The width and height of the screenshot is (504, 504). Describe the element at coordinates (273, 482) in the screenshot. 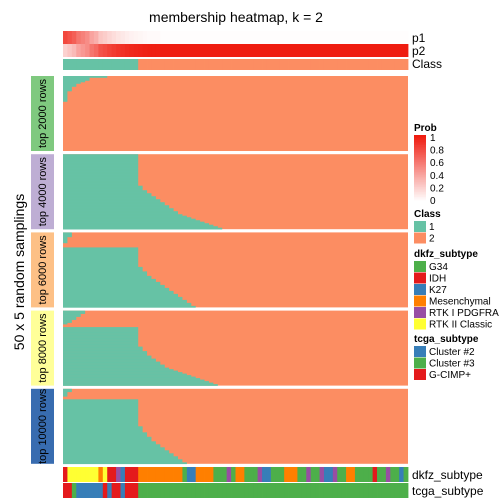

I see `bottom-annotation-tracks: dkfz_subtype tcga_subtype` at that location.